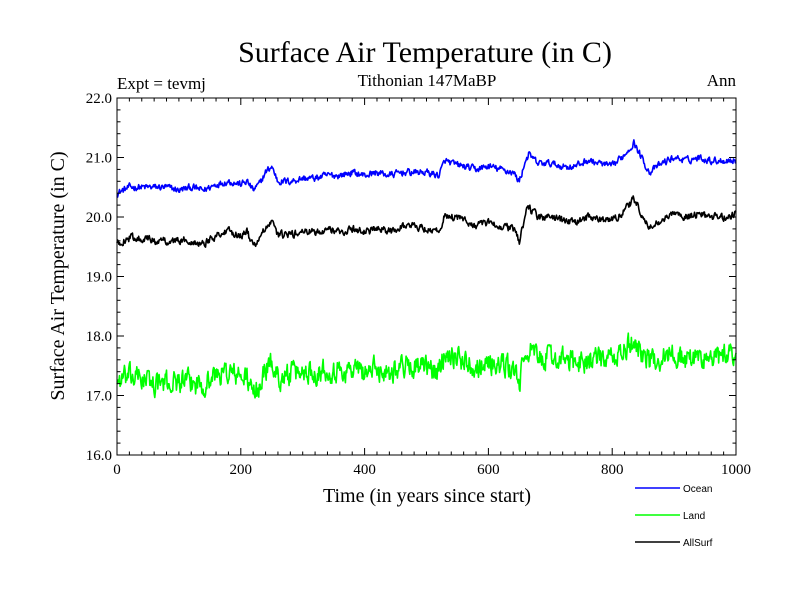 This screenshot has width=800, height=600. I want to click on experiment-label: Expt = tevmj, so click(161, 83).